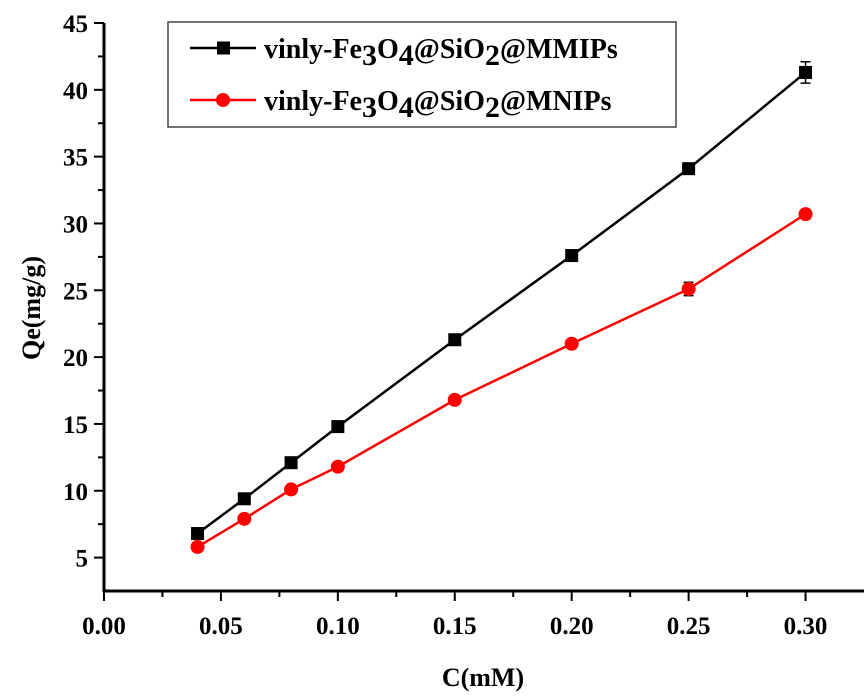 The width and height of the screenshot is (866, 699). I want to click on legend-label: vinly-Fe3O4@SiO2@MMIPs, so click(441, 53).